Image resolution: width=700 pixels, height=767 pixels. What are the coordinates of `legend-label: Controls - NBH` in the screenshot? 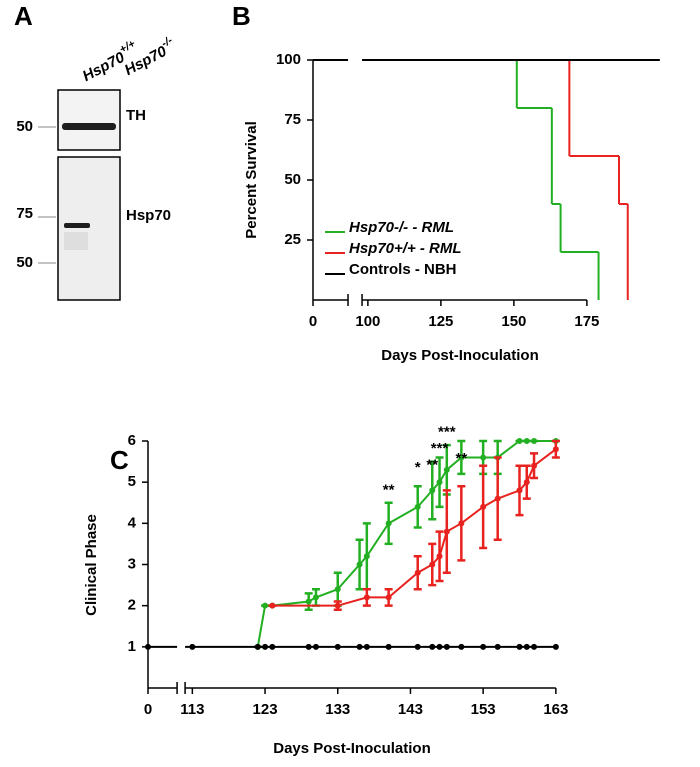 It's located at (403, 269).